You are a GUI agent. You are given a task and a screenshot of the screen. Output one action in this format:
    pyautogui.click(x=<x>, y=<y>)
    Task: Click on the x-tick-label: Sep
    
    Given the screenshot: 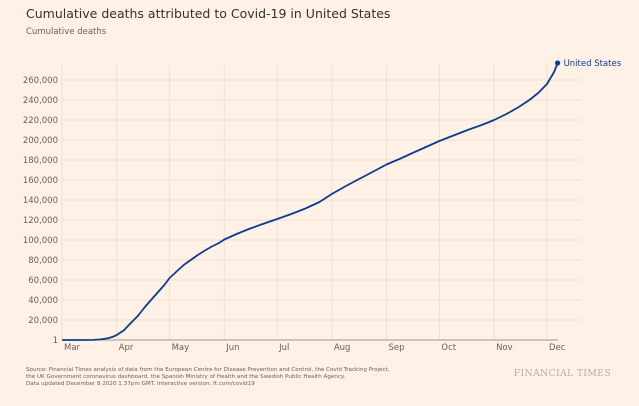 What is the action you would take?
    pyautogui.click(x=397, y=348)
    